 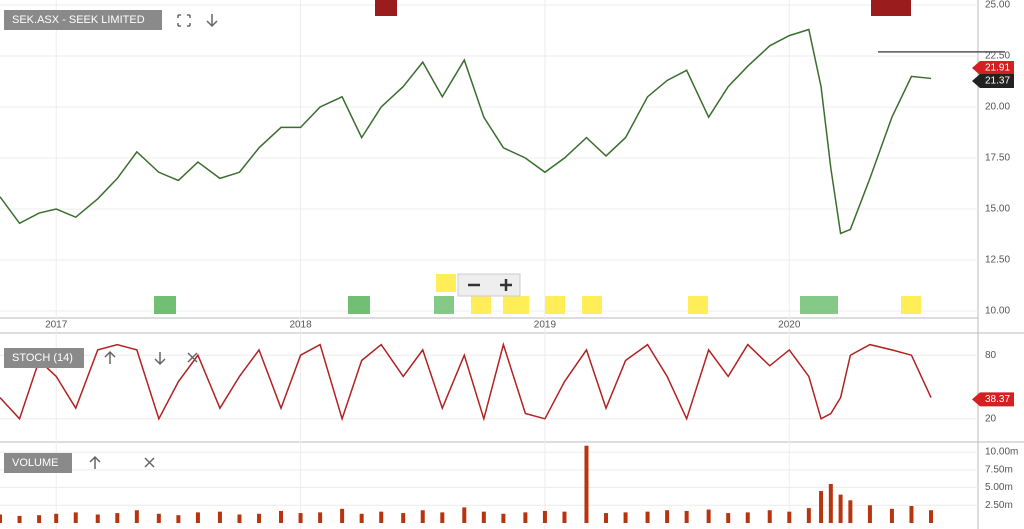 What do you see at coordinates (999, 487) in the screenshot?
I see `y-tick-label: 5.00m` at bounding box center [999, 487].